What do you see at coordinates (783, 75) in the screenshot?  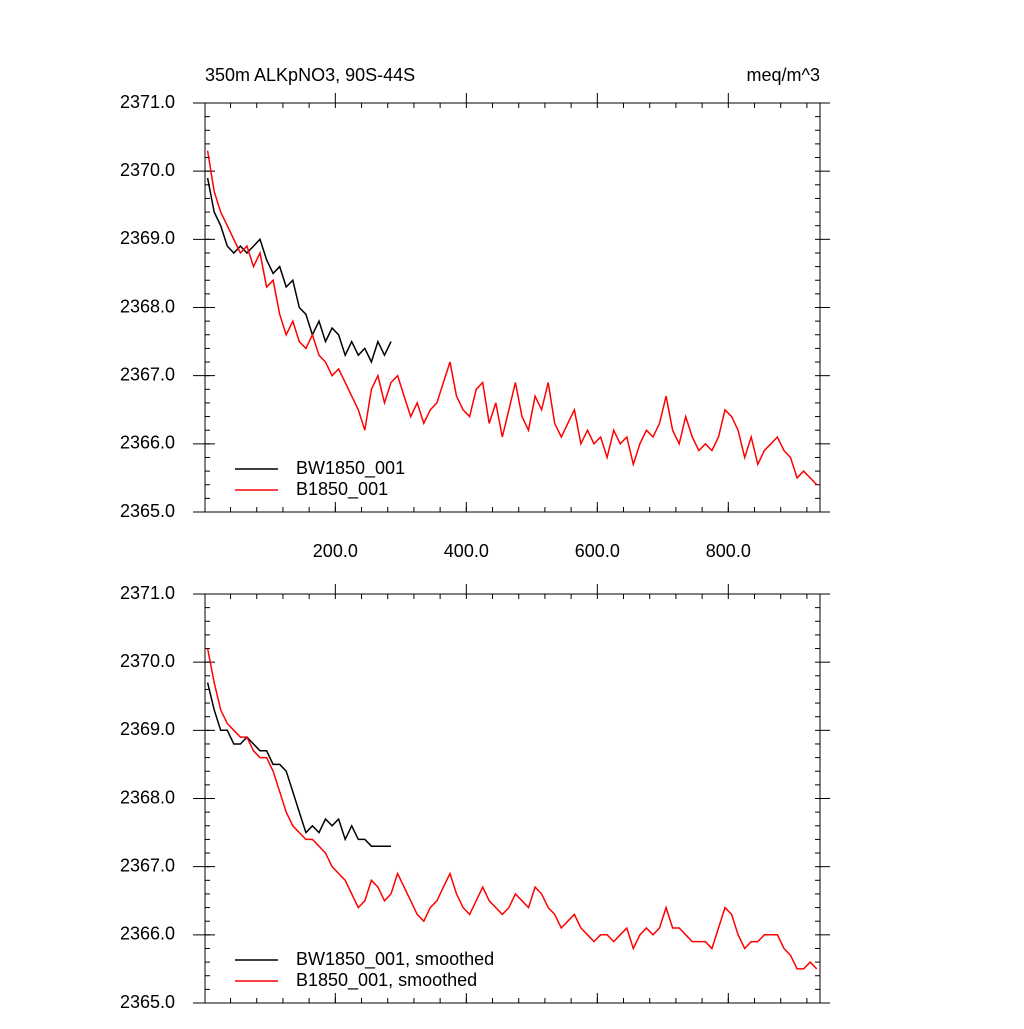 I see `units-label: meq/m^3` at bounding box center [783, 75].